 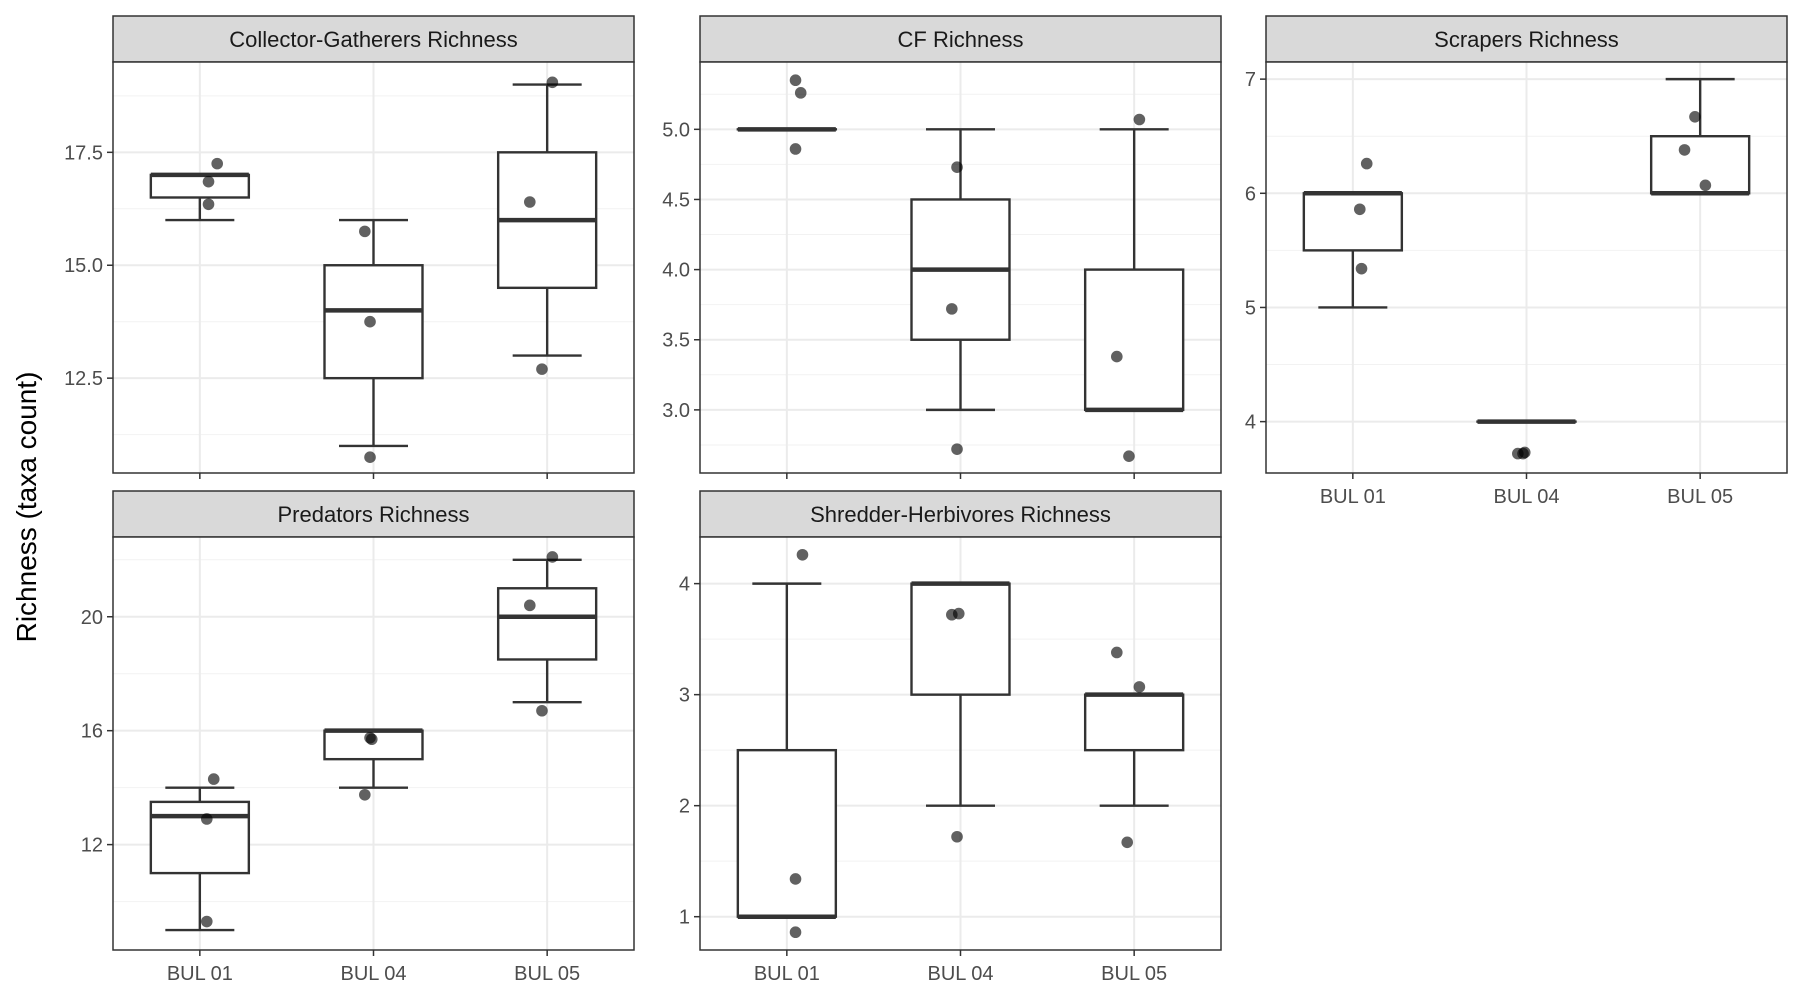 What do you see at coordinates (1516, 261) in the screenshot?
I see `facet-panel: Scrapers Richness 4 5 6 7 BUL 01 BUL 04 BUL 05` at bounding box center [1516, 261].